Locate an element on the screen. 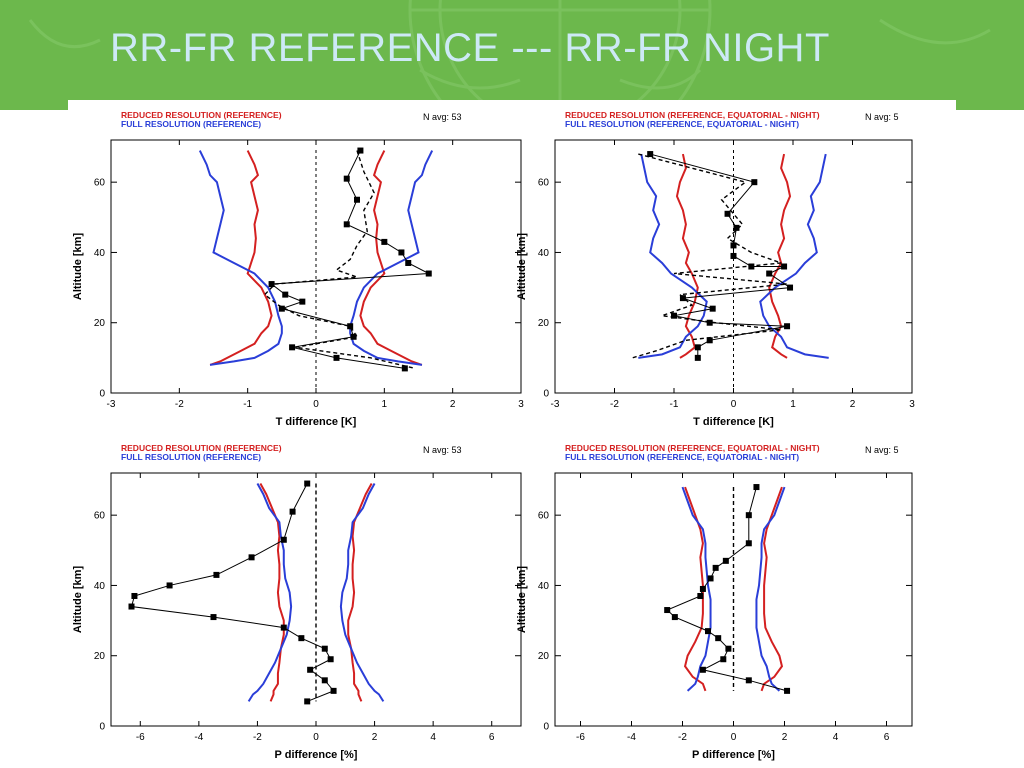  y-tick-label: 40 is located at coordinates (544, 586).